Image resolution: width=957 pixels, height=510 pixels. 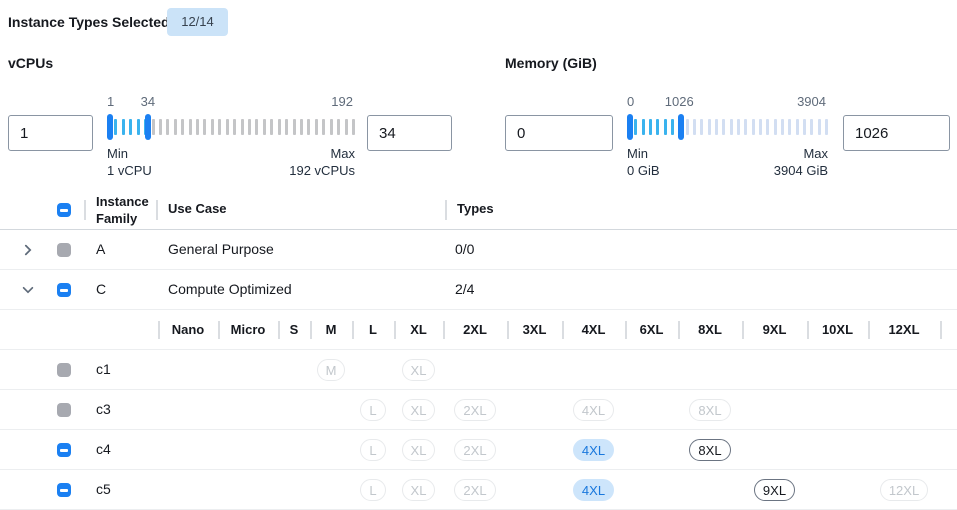 I want to click on memory-min-input, so click(x=559, y=133).